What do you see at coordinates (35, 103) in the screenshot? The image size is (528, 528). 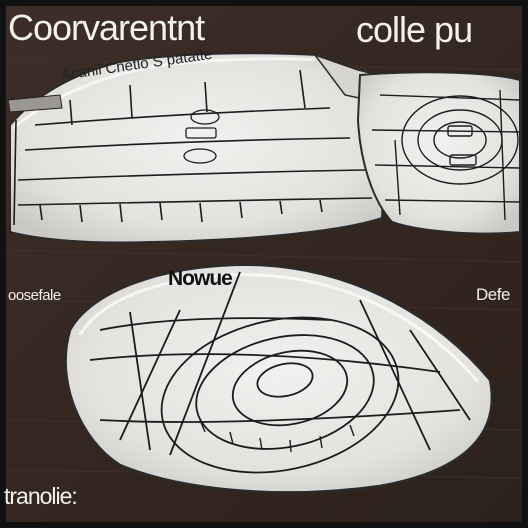 I see `knife` at bounding box center [35, 103].